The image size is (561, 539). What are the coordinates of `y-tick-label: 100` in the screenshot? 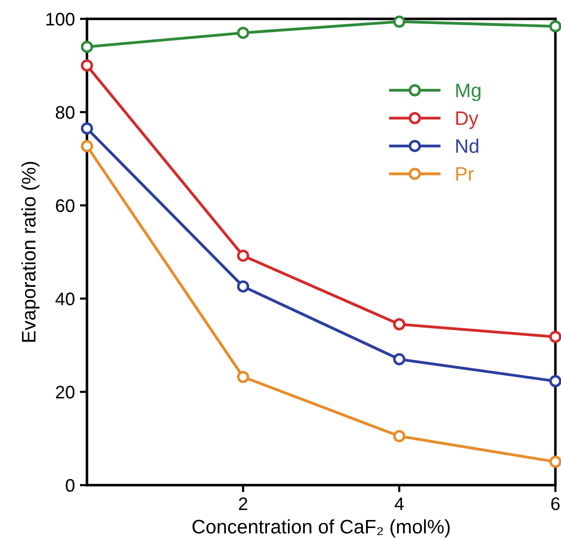 It's located at (60, 19).